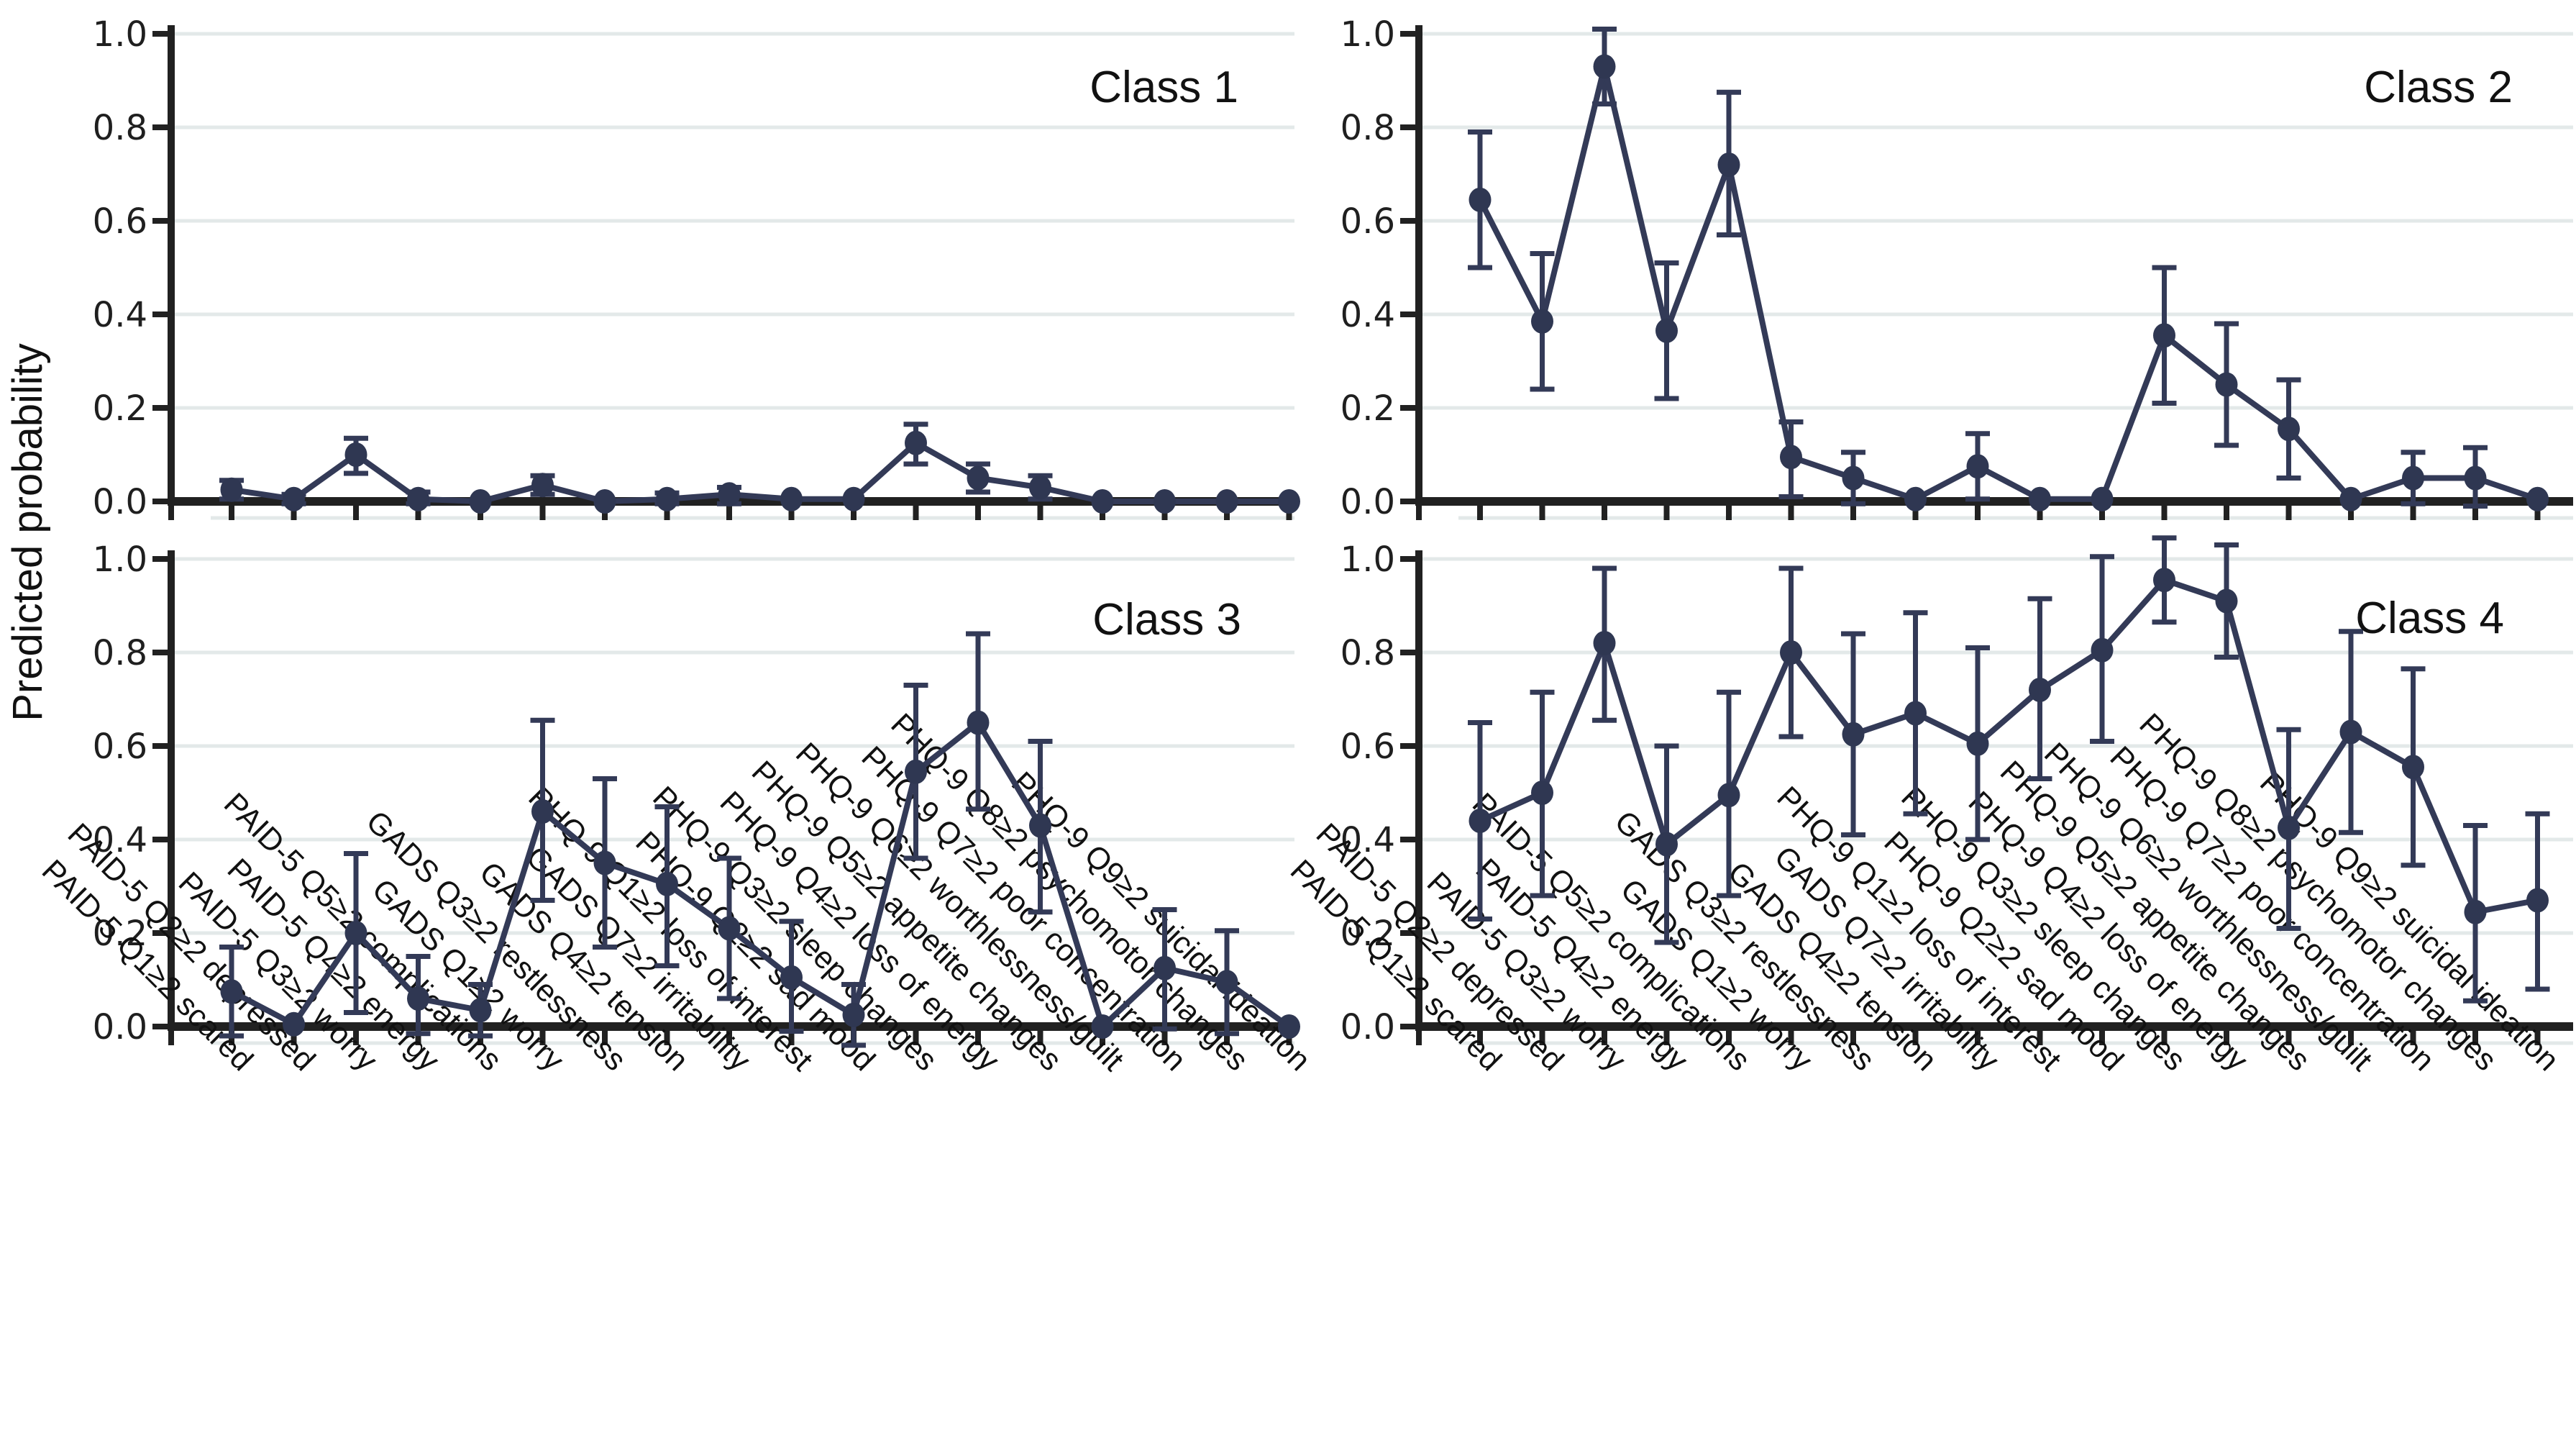 The width and height of the screenshot is (2576, 1451). What do you see at coordinates (2429, 618) in the screenshot?
I see `panel-title: Class 4` at bounding box center [2429, 618].